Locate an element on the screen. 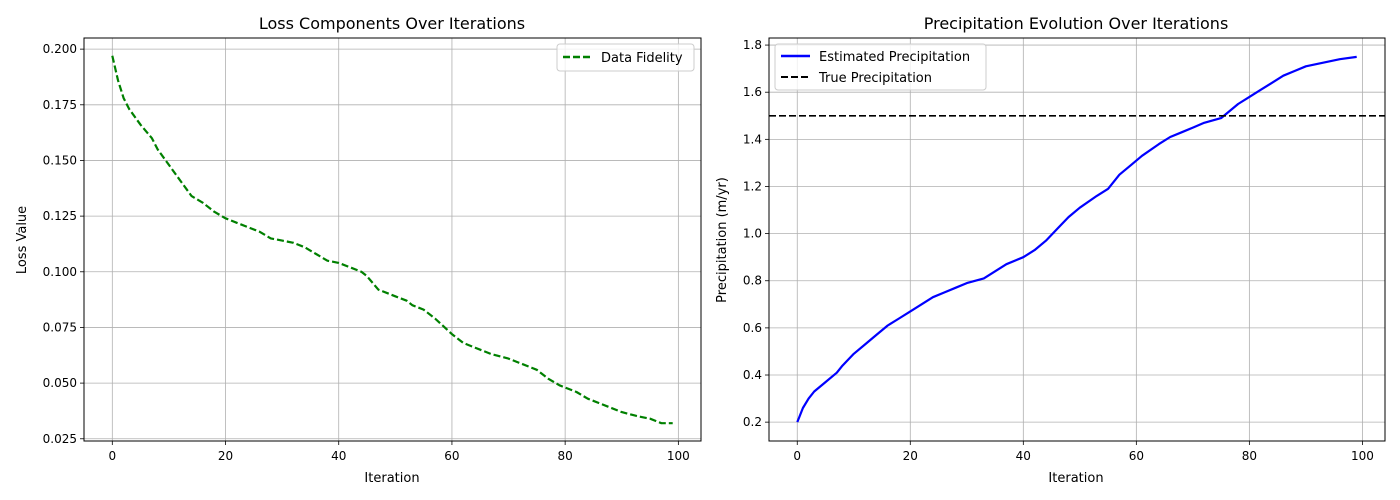 The width and height of the screenshot is (1400, 500). precipitation-chart-y-tick-label: 1.6 is located at coordinates (752, 92).